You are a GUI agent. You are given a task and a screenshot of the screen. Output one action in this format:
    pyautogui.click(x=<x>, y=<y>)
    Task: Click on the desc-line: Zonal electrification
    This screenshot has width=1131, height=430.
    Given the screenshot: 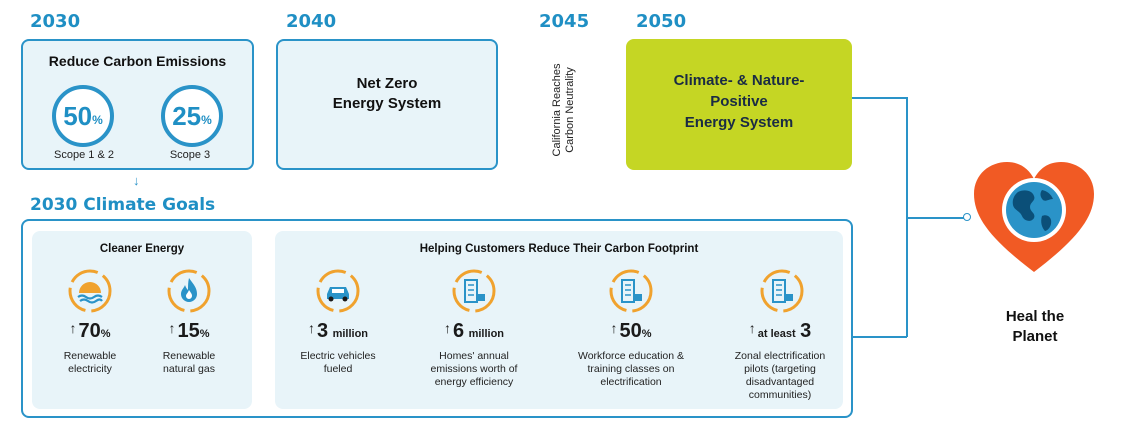 What is the action you would take?
    pyautogui.click(x=780, y=356)
    